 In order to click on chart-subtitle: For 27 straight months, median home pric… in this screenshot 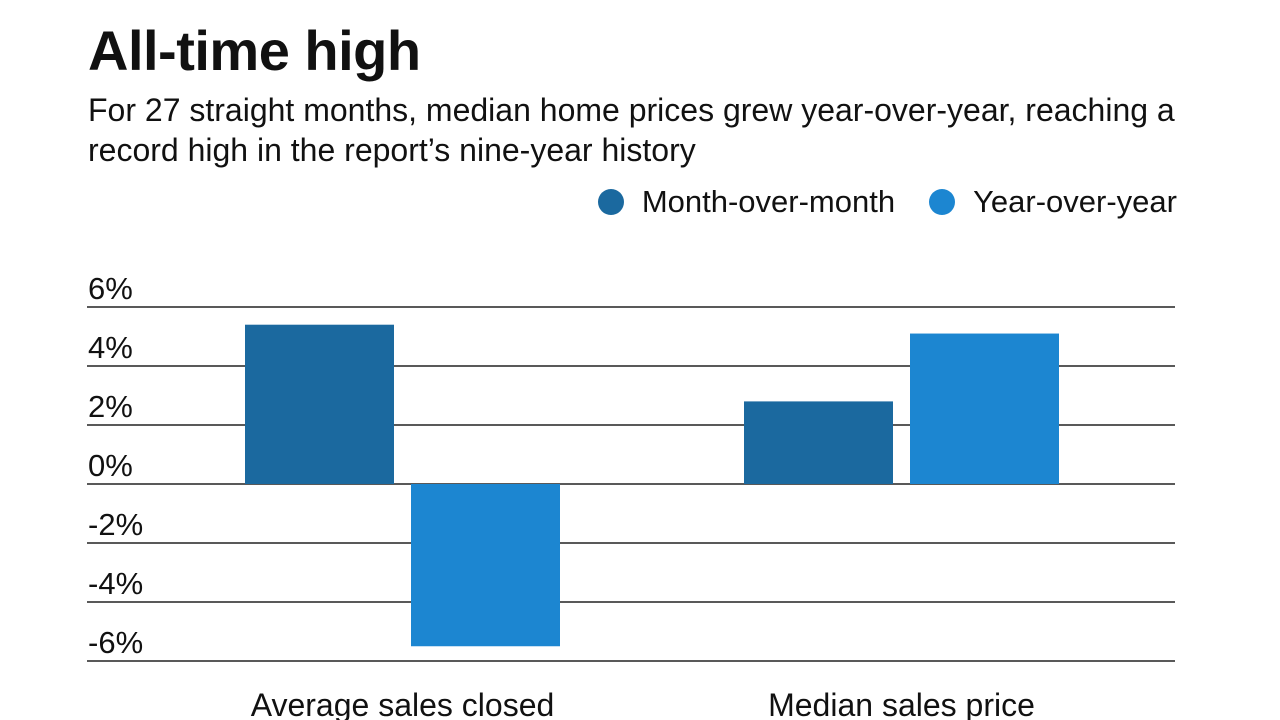, I will do `click(631, 130)`.